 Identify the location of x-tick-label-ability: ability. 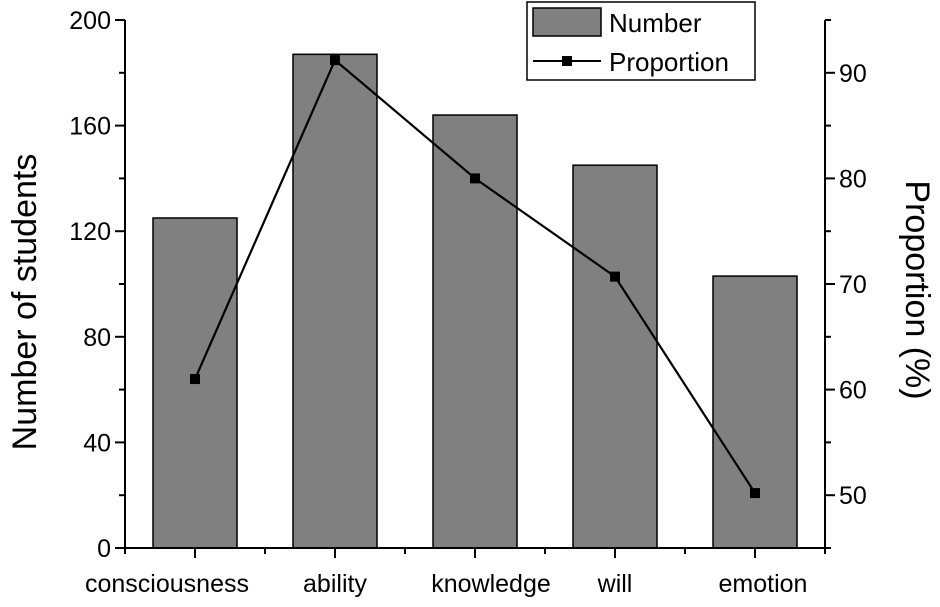
(335, 584).